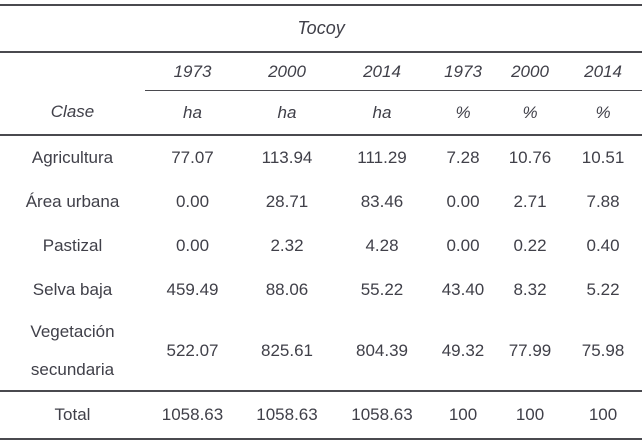 The width and height of the screenshot is (642, 447). Describe the element at coordinates (321, 246) in the screenshot. I see `table-row-pastizal: Pastizal 0.00 2.32 4.28 0.00 0.22 0.40` at that location.